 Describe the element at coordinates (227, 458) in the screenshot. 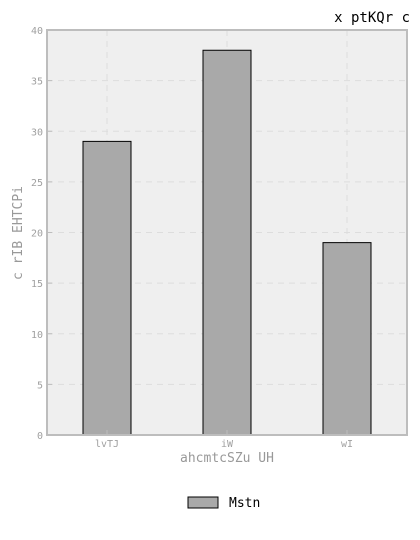

I see `x-axis-label: ahcmtcSZu UH` at that location.